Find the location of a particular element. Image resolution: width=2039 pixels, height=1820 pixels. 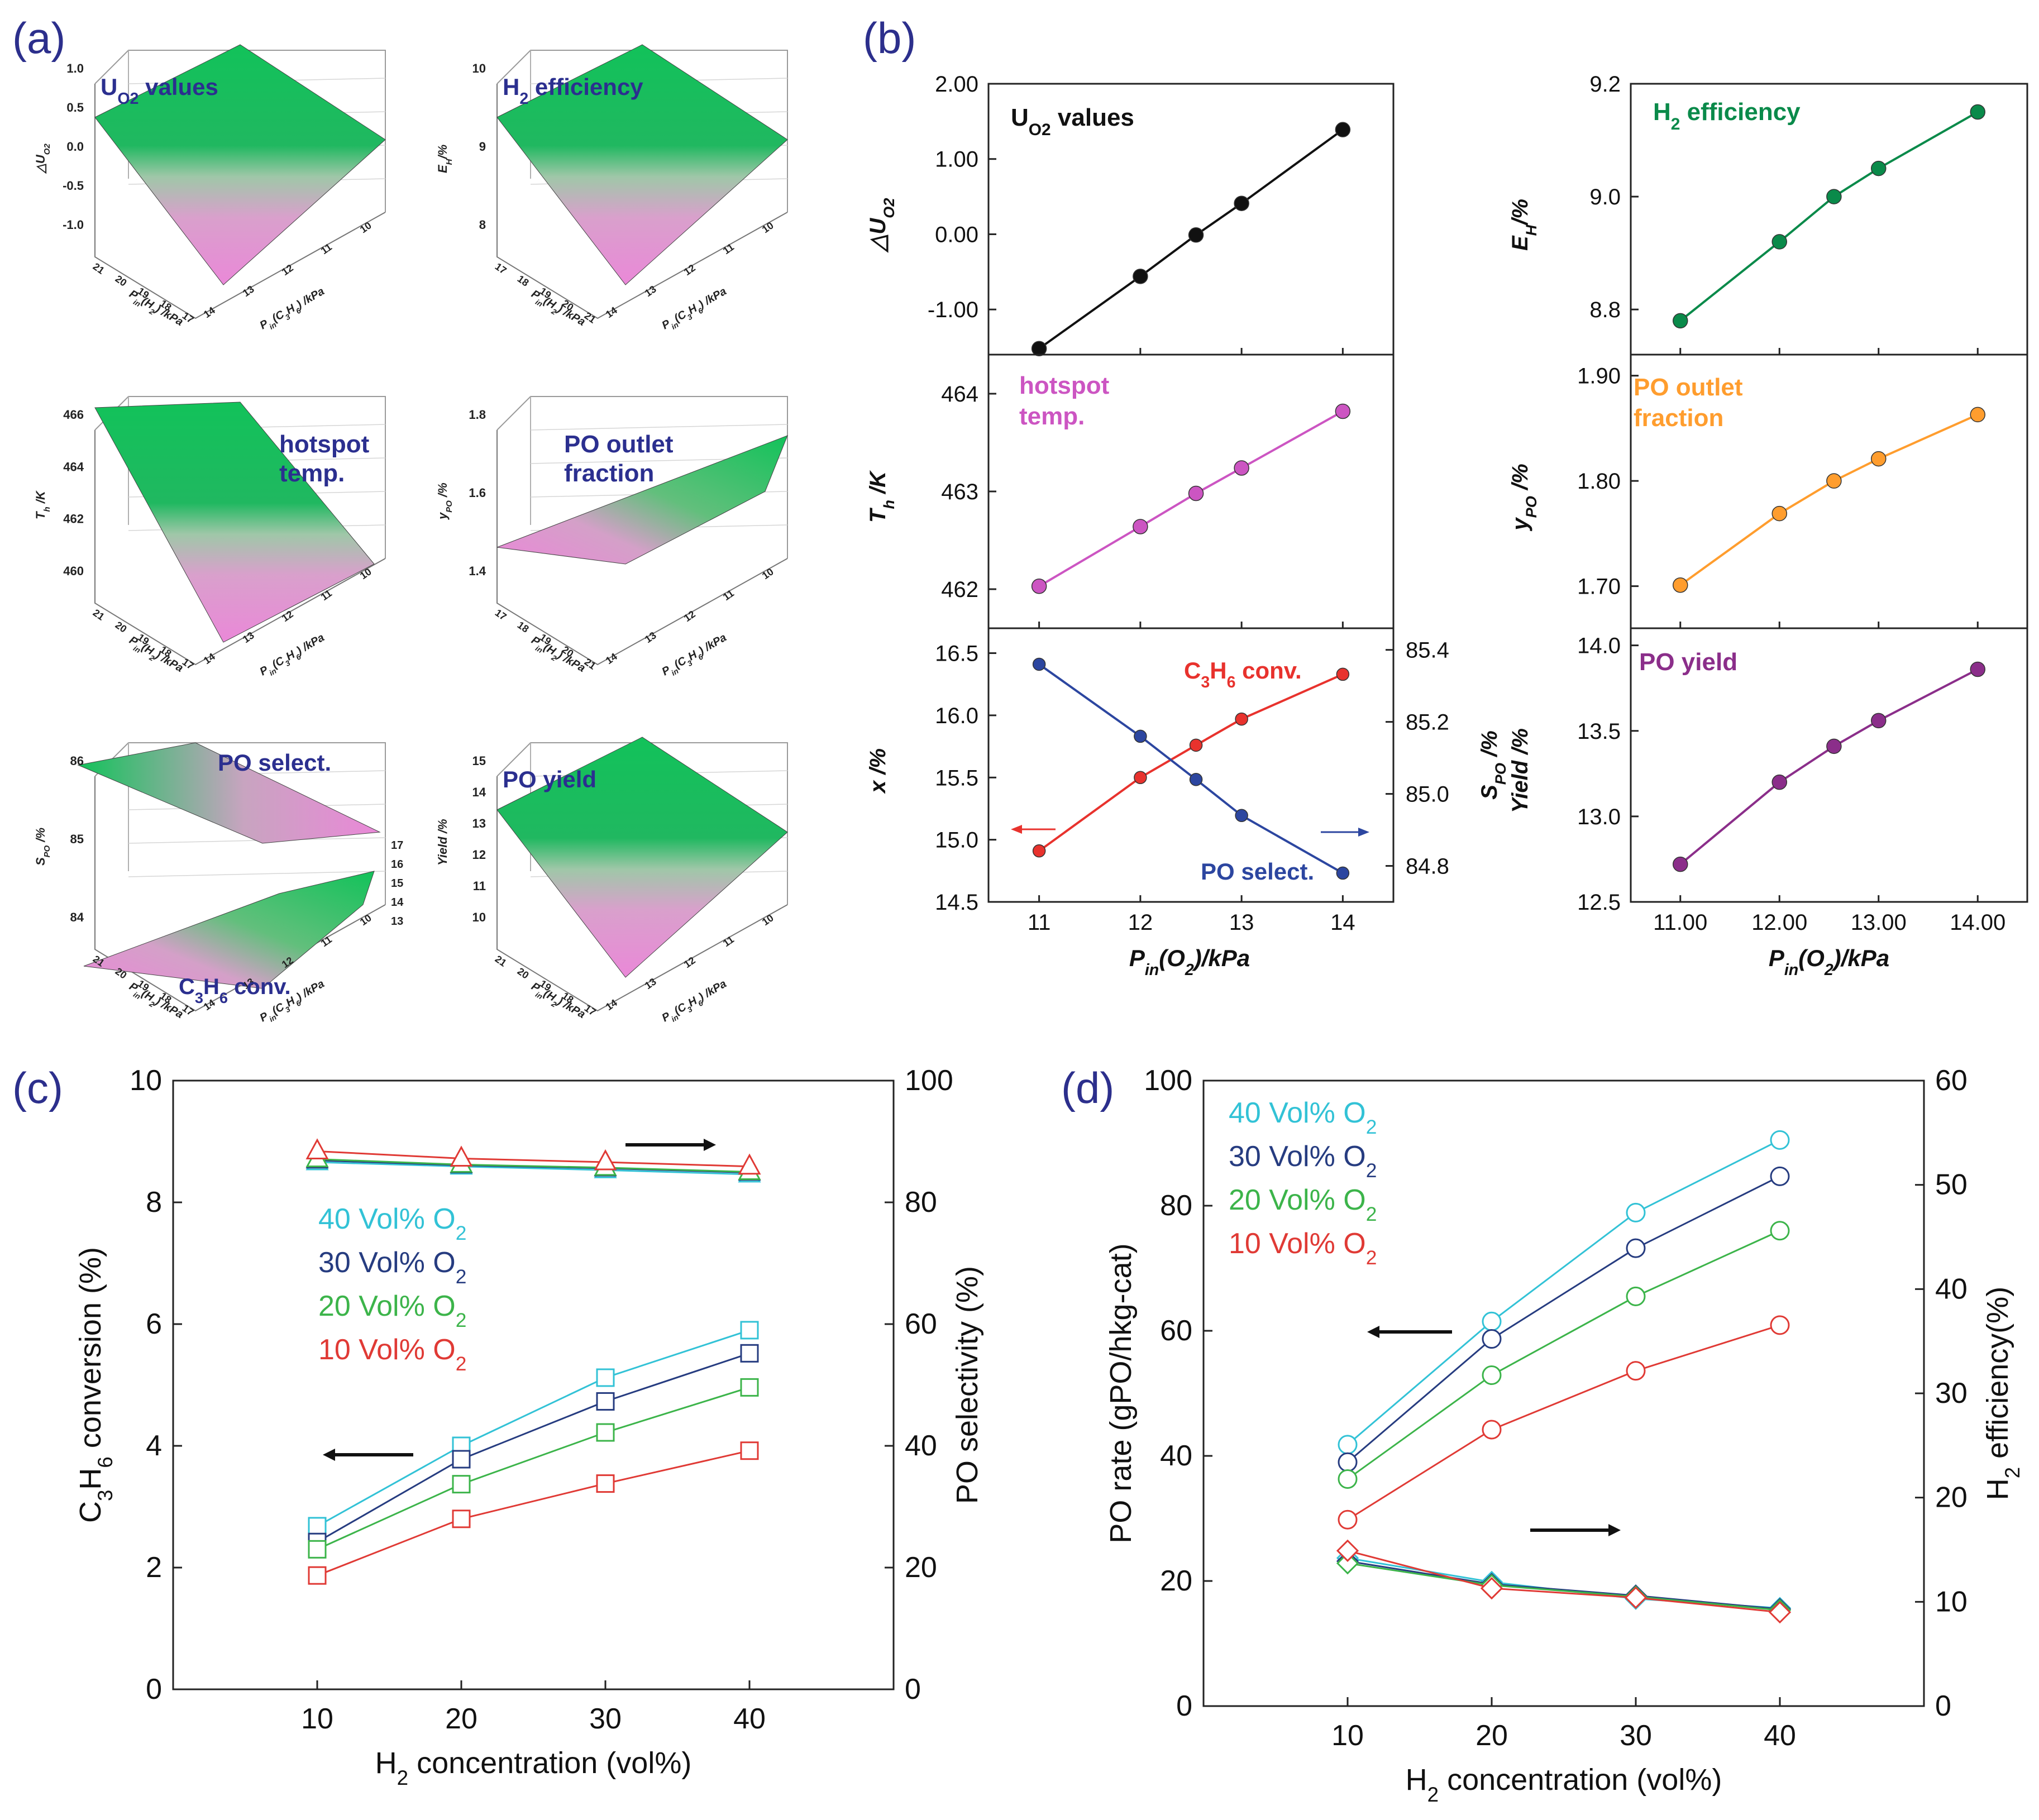

line-plot-b2: 9.2 9.0 8.8 EH/% H2 efficiency is located at coordinates (1768, 214).